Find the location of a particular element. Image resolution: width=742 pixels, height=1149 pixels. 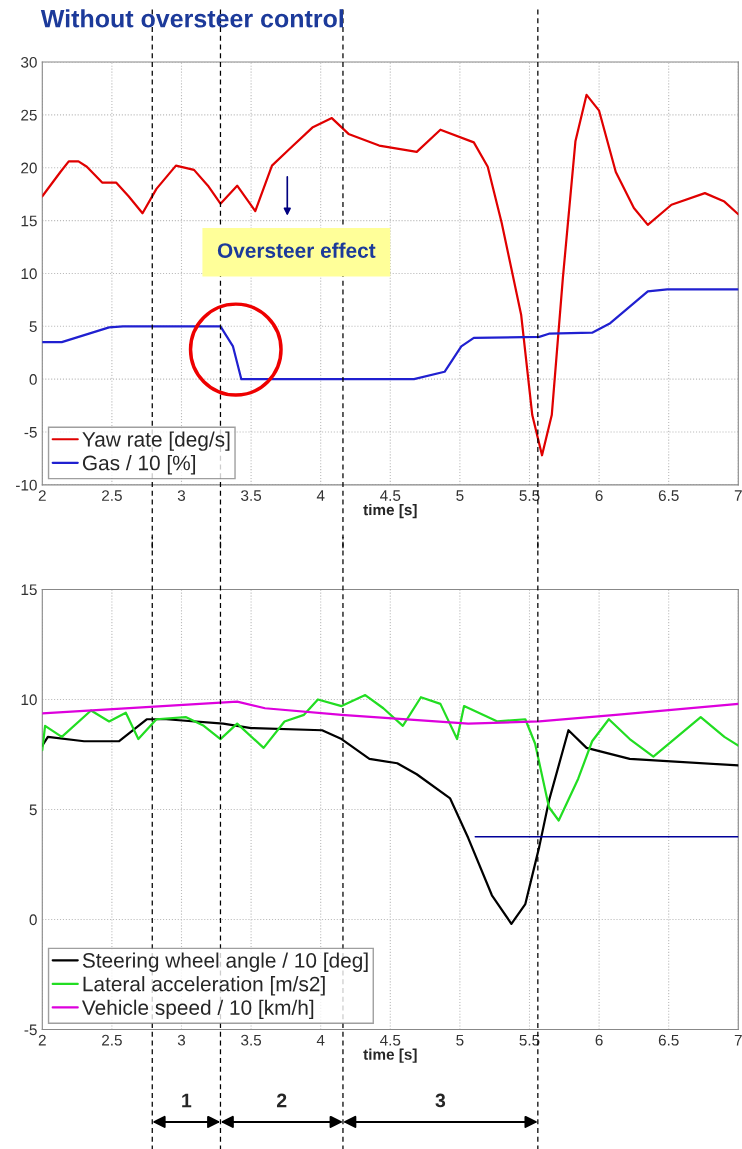

text: 2 is located at coordinates (281, 1100).